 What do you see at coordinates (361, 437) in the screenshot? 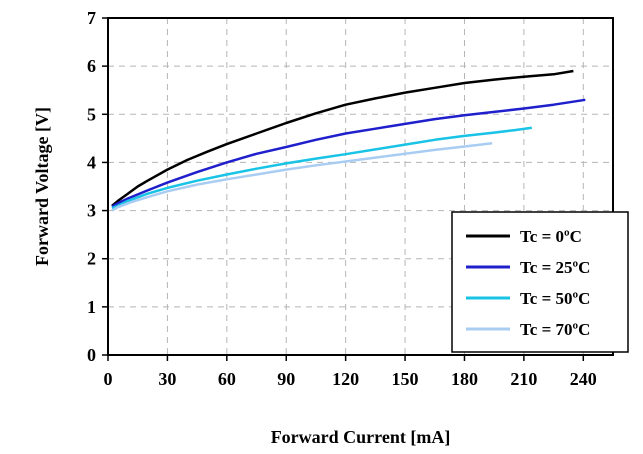
I see `x-axis-title: Forward Current [mA]` at bounding box center [361, 437].